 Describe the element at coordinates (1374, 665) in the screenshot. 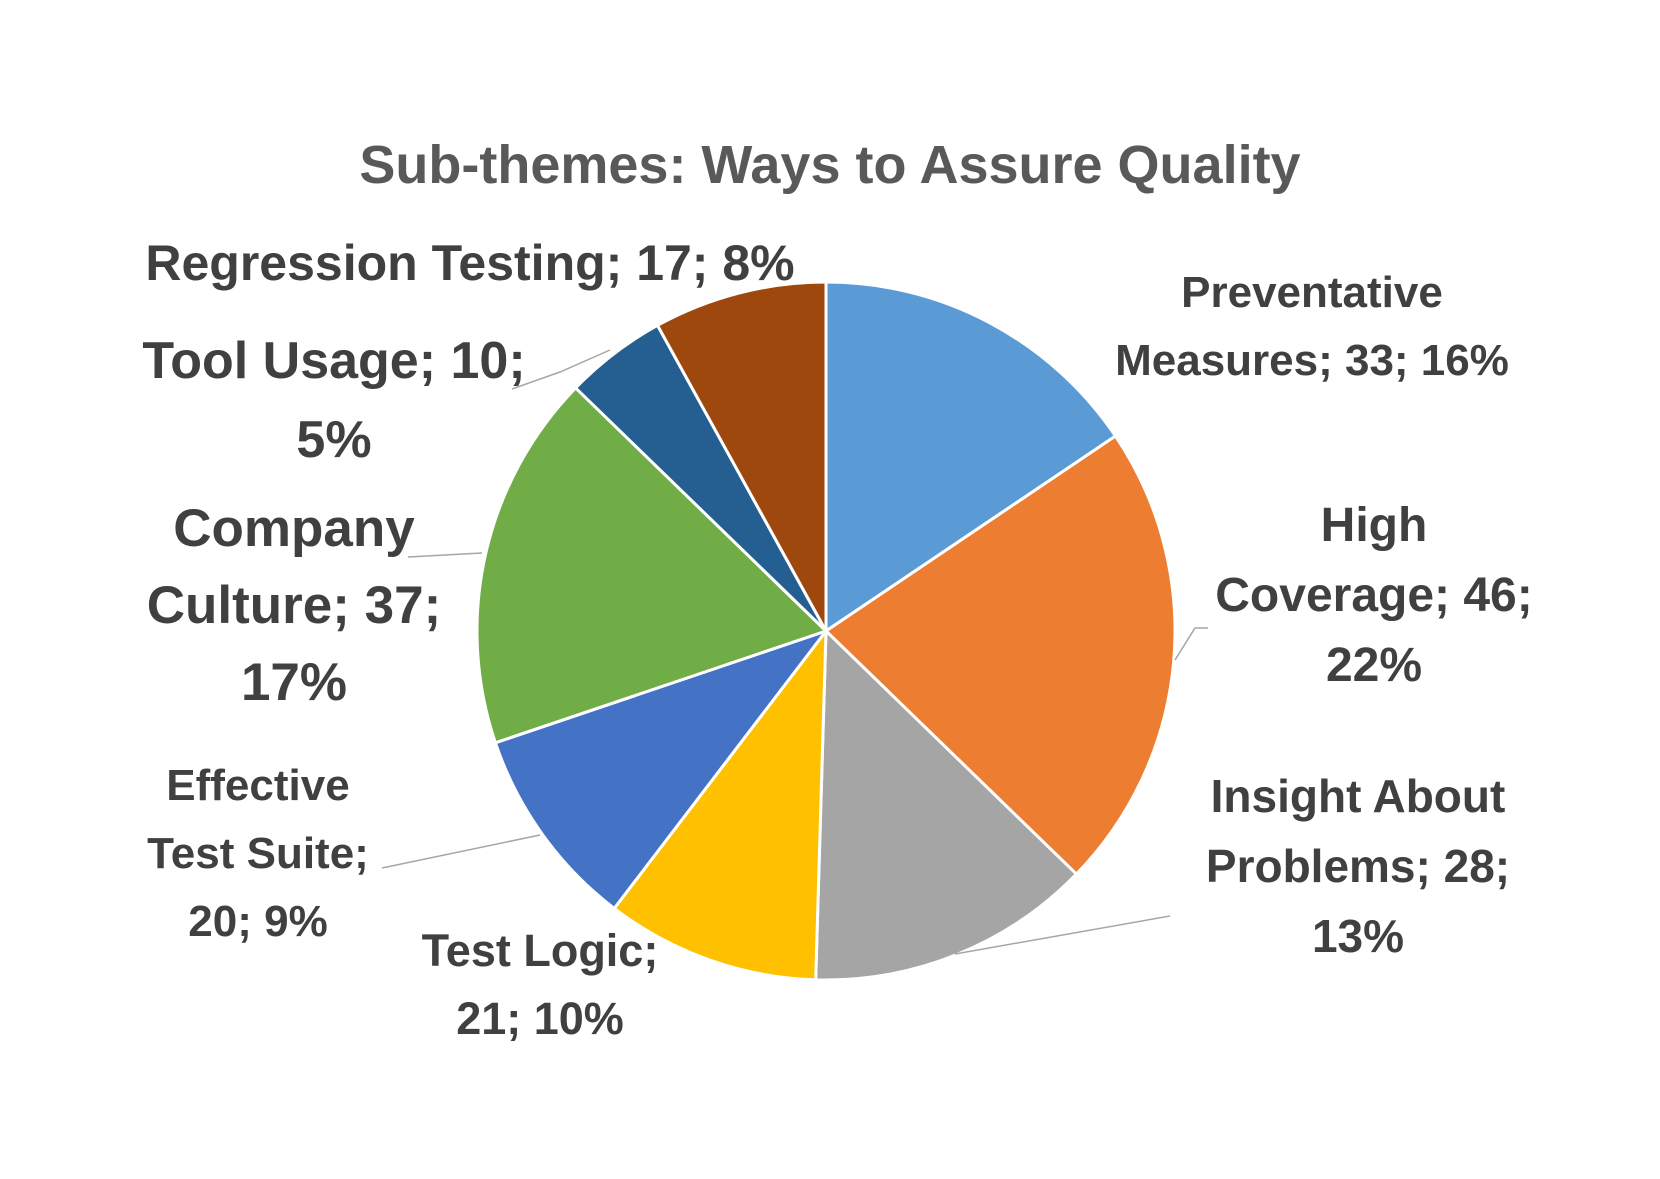

I see `data-label-line: 22%` at that location.